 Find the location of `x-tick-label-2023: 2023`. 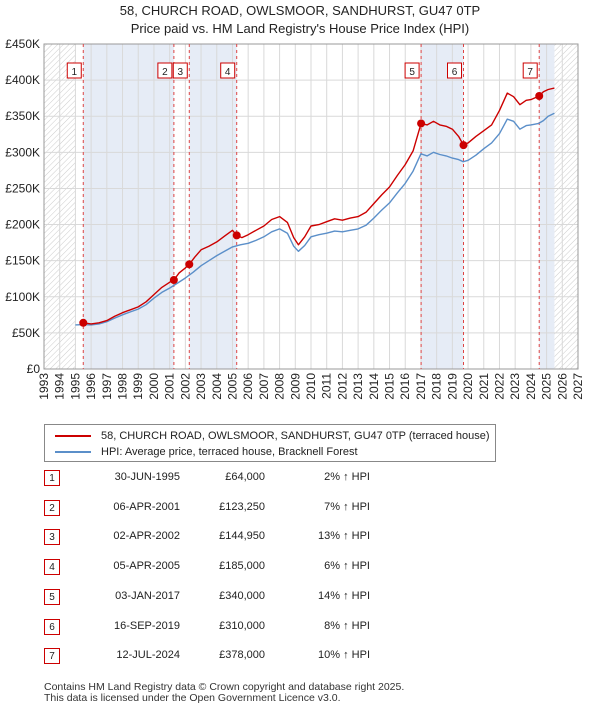

x-tick-label-2023: 2023 is located at coordinates (515, 386).